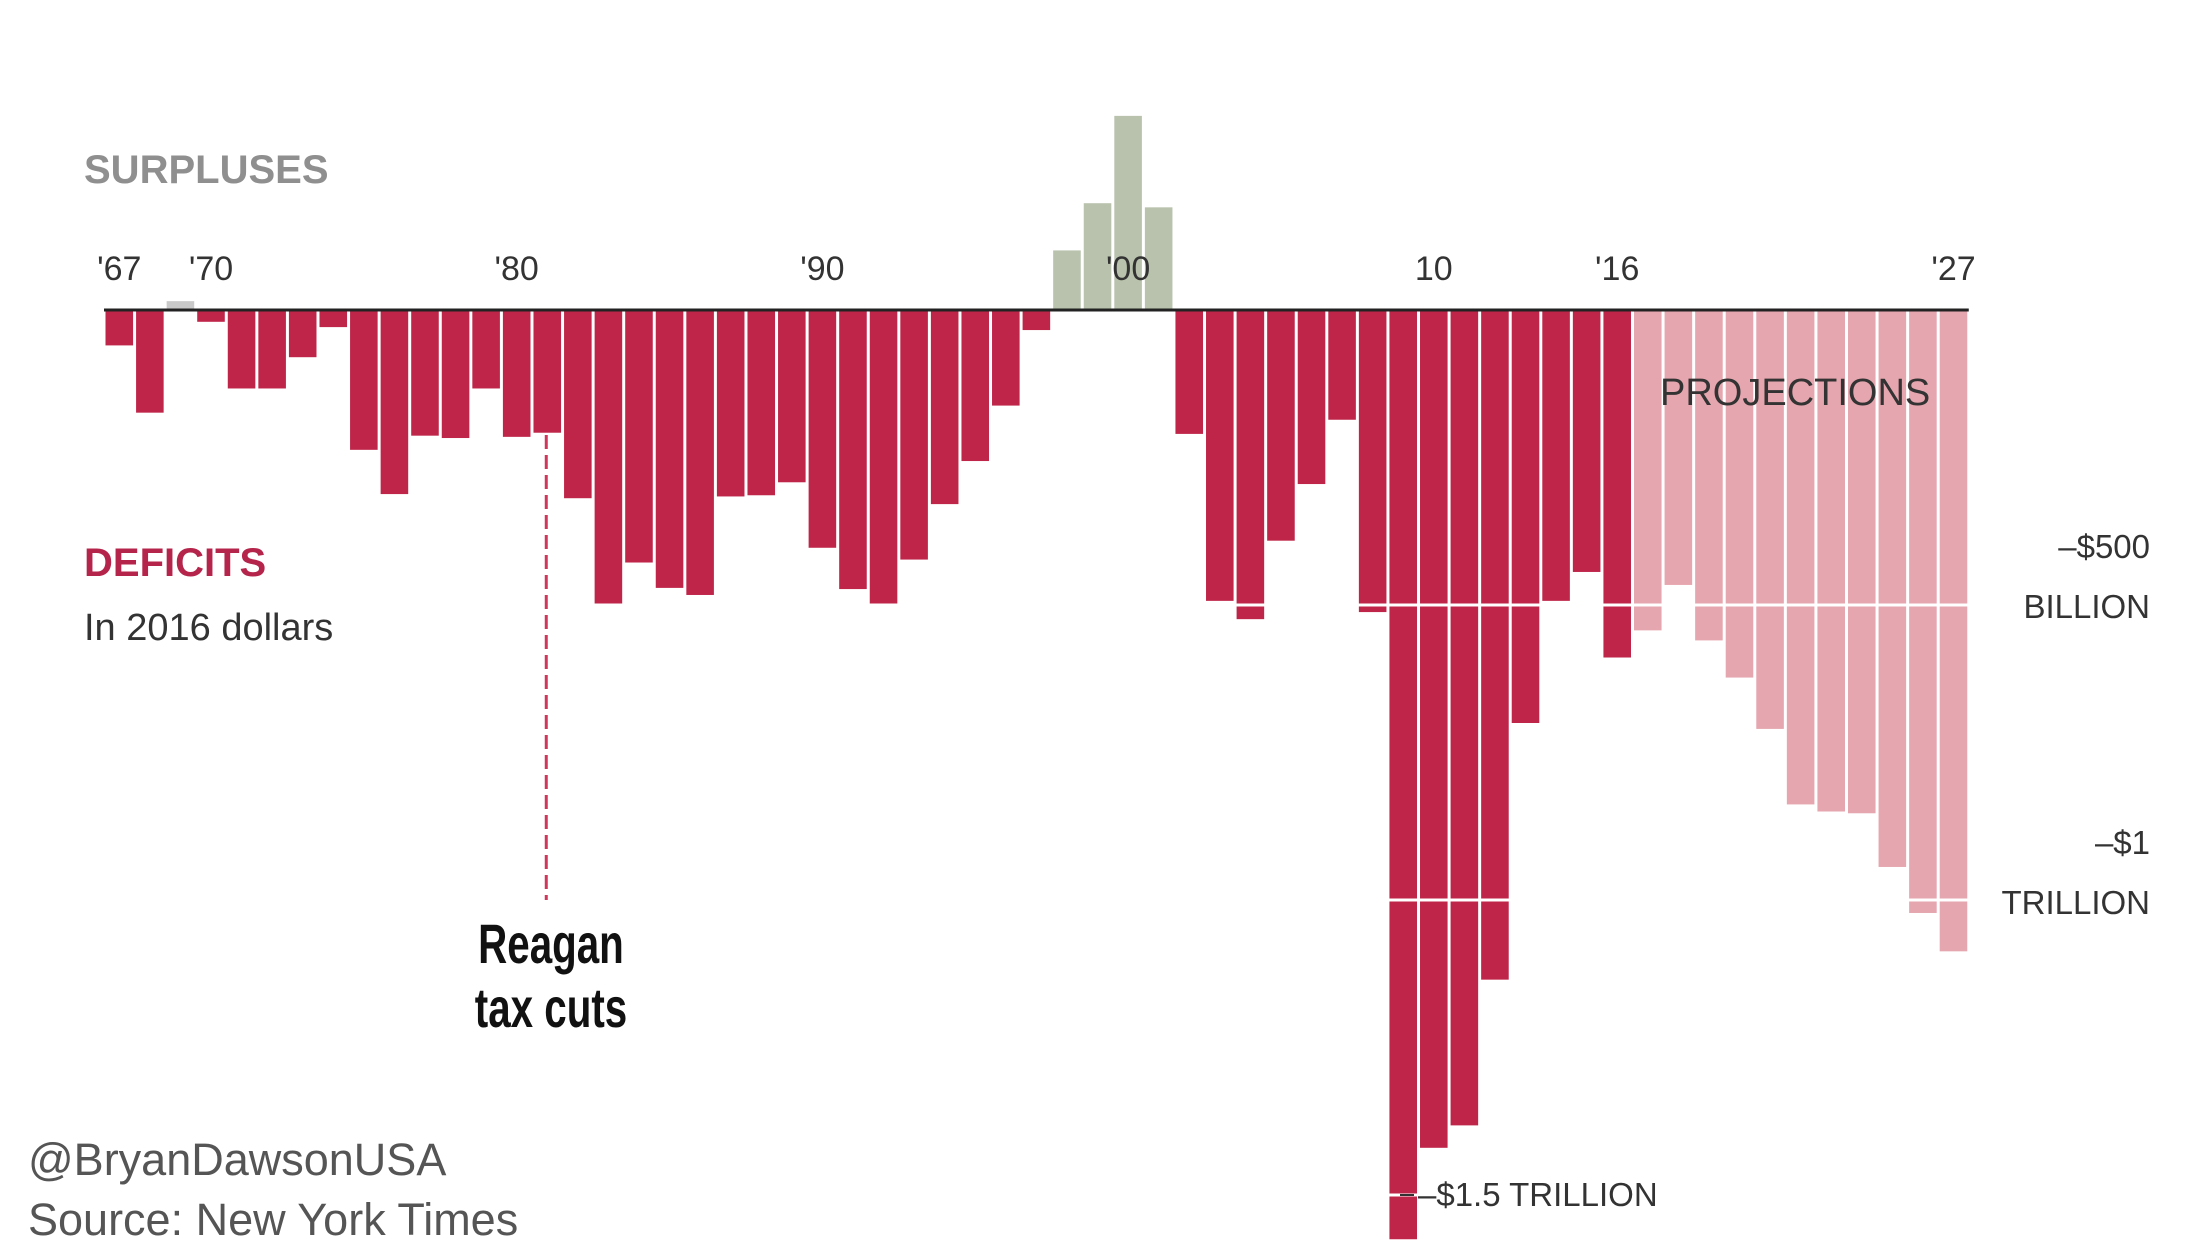  Describe the element at coordinates (822, 429) in the screenshot. I see `bar-1990` at that location.